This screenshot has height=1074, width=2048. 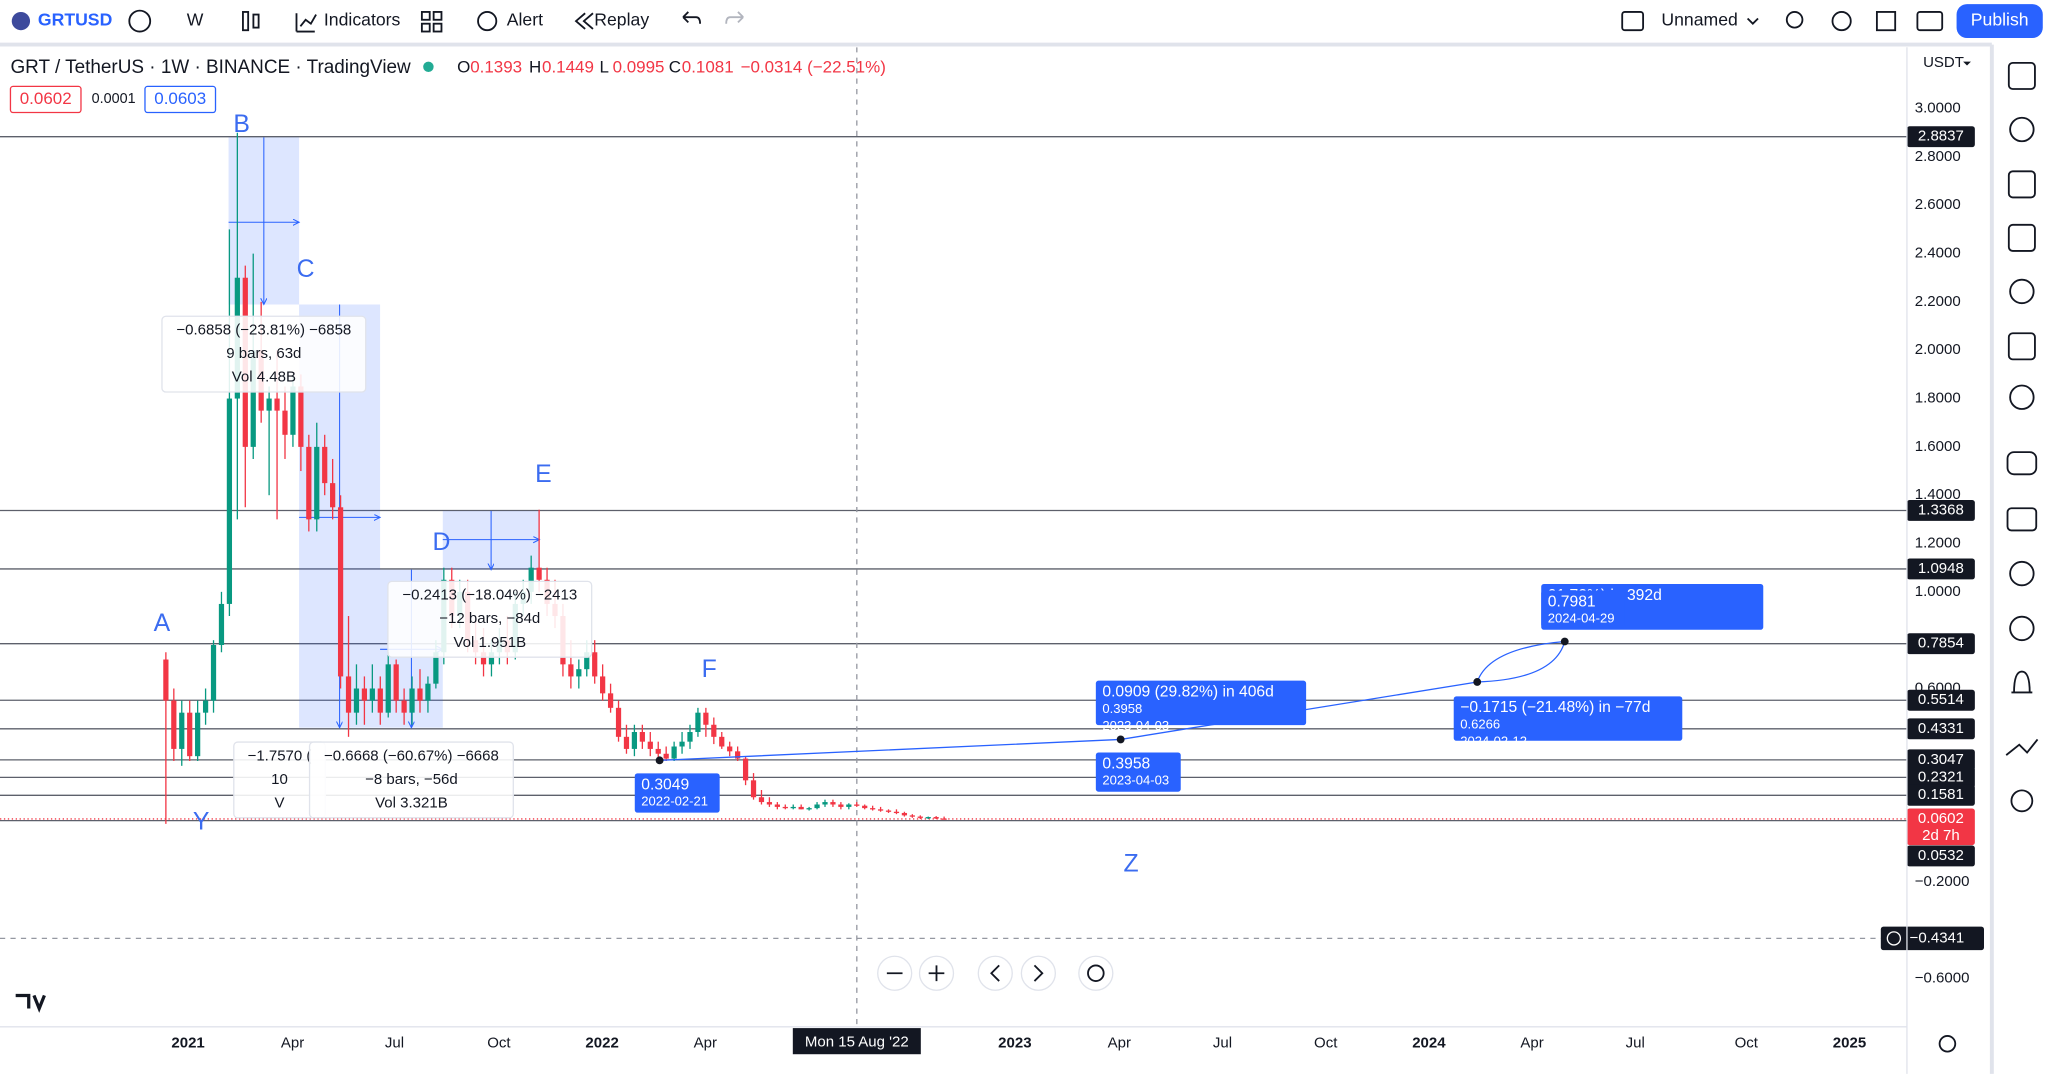 What do you see at coordinates (2022, 463) in the screenshot?
I see `chats-button` at bounding box center [2022, 463].